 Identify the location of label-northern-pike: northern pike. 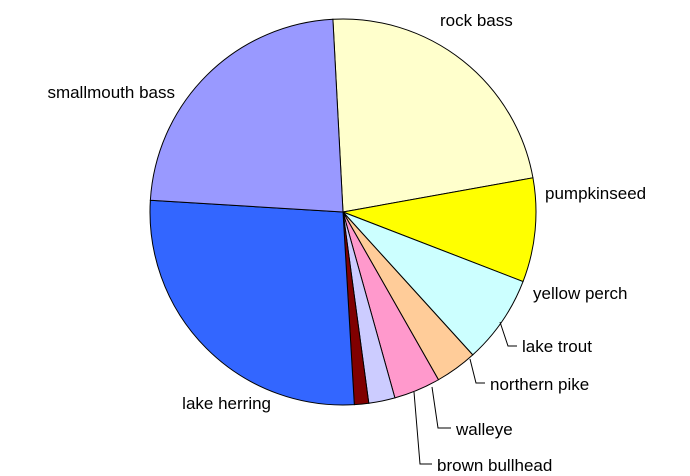
(539, 384).